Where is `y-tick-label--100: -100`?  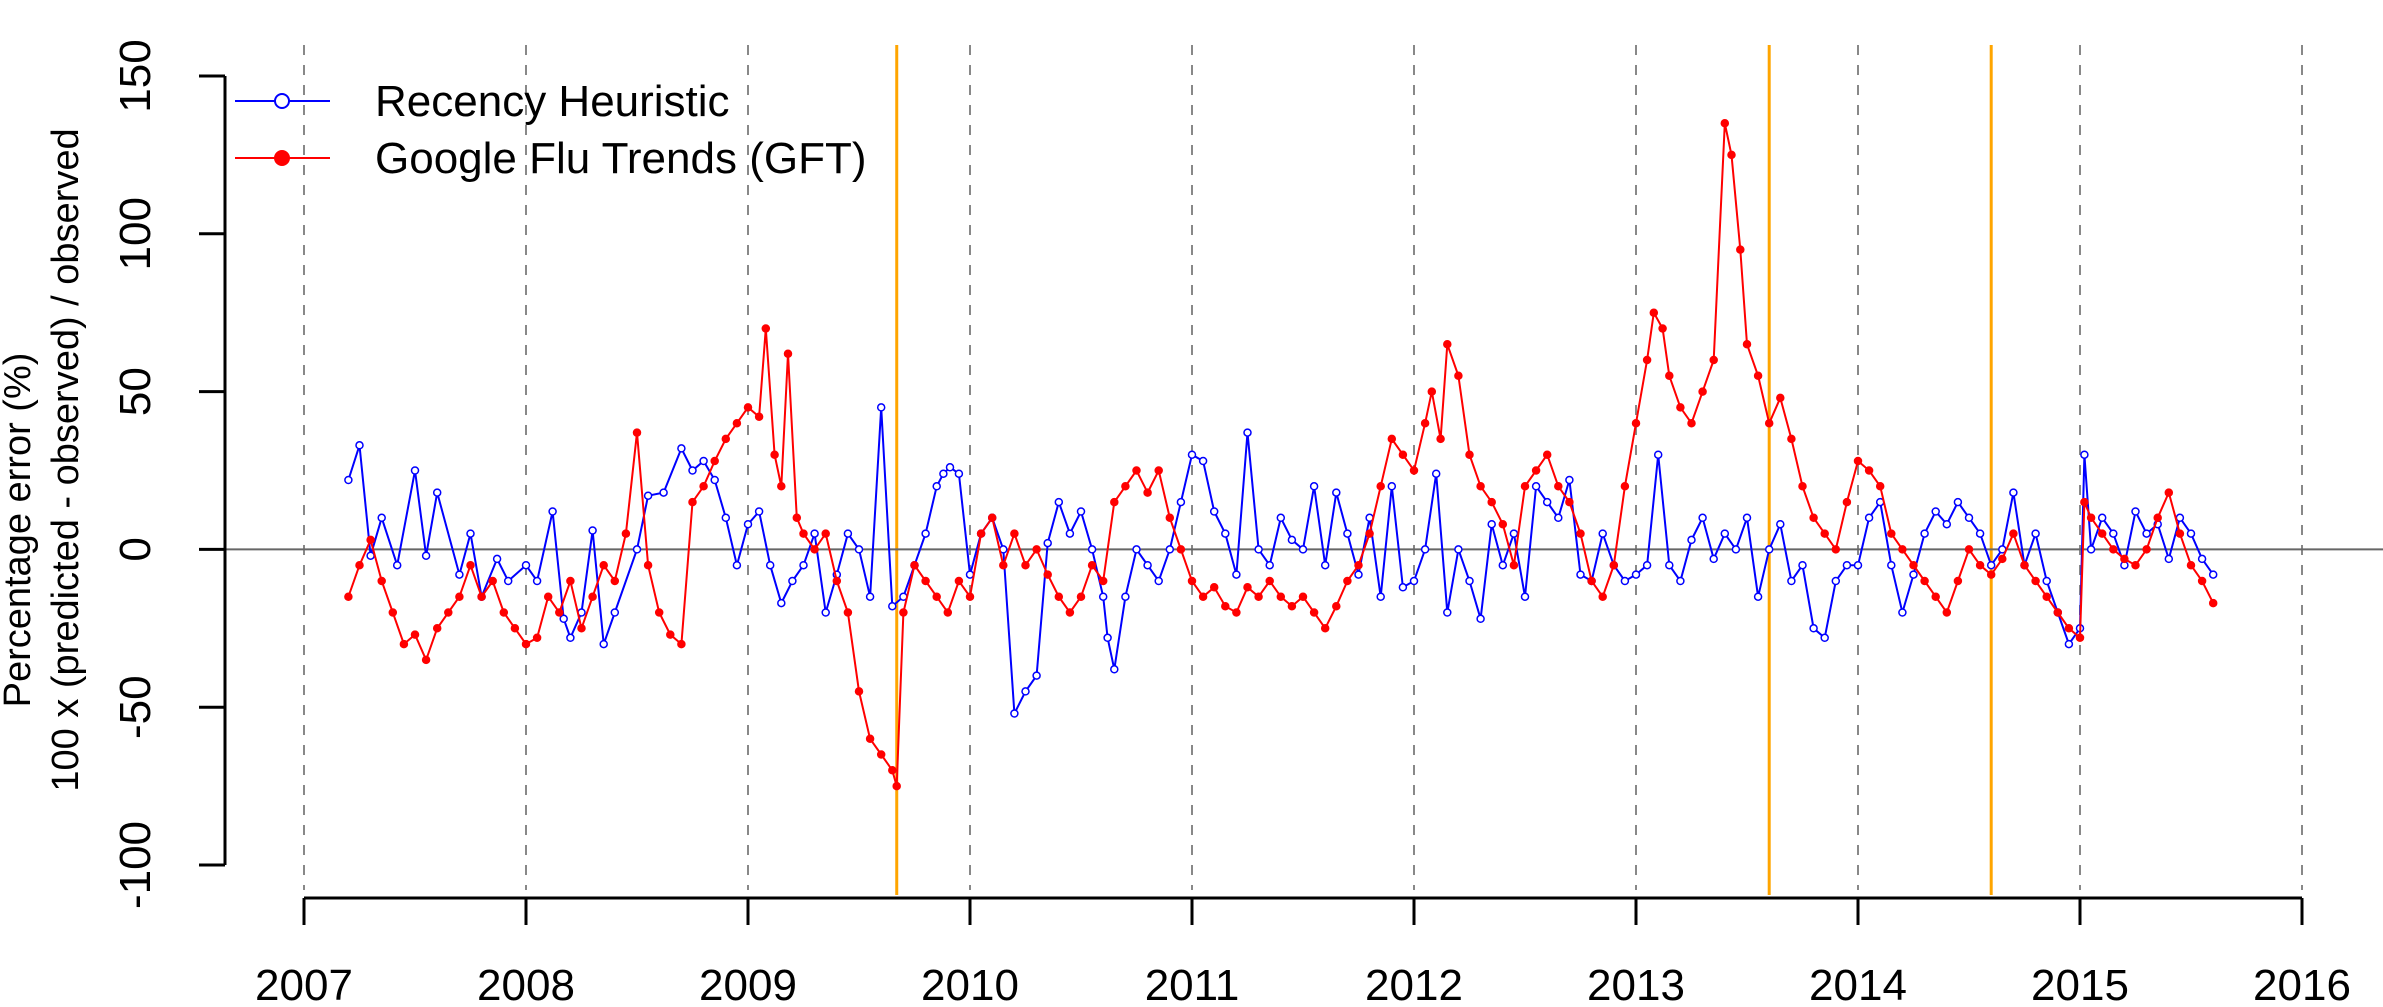 y-tick-label--100: -100 is located at coordinates (135, 865).